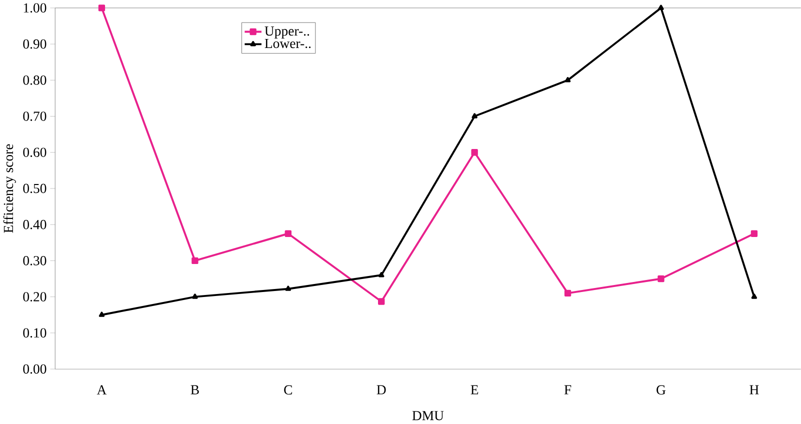  I want to click on y-tick-label: 0.60, so click(34, 153).